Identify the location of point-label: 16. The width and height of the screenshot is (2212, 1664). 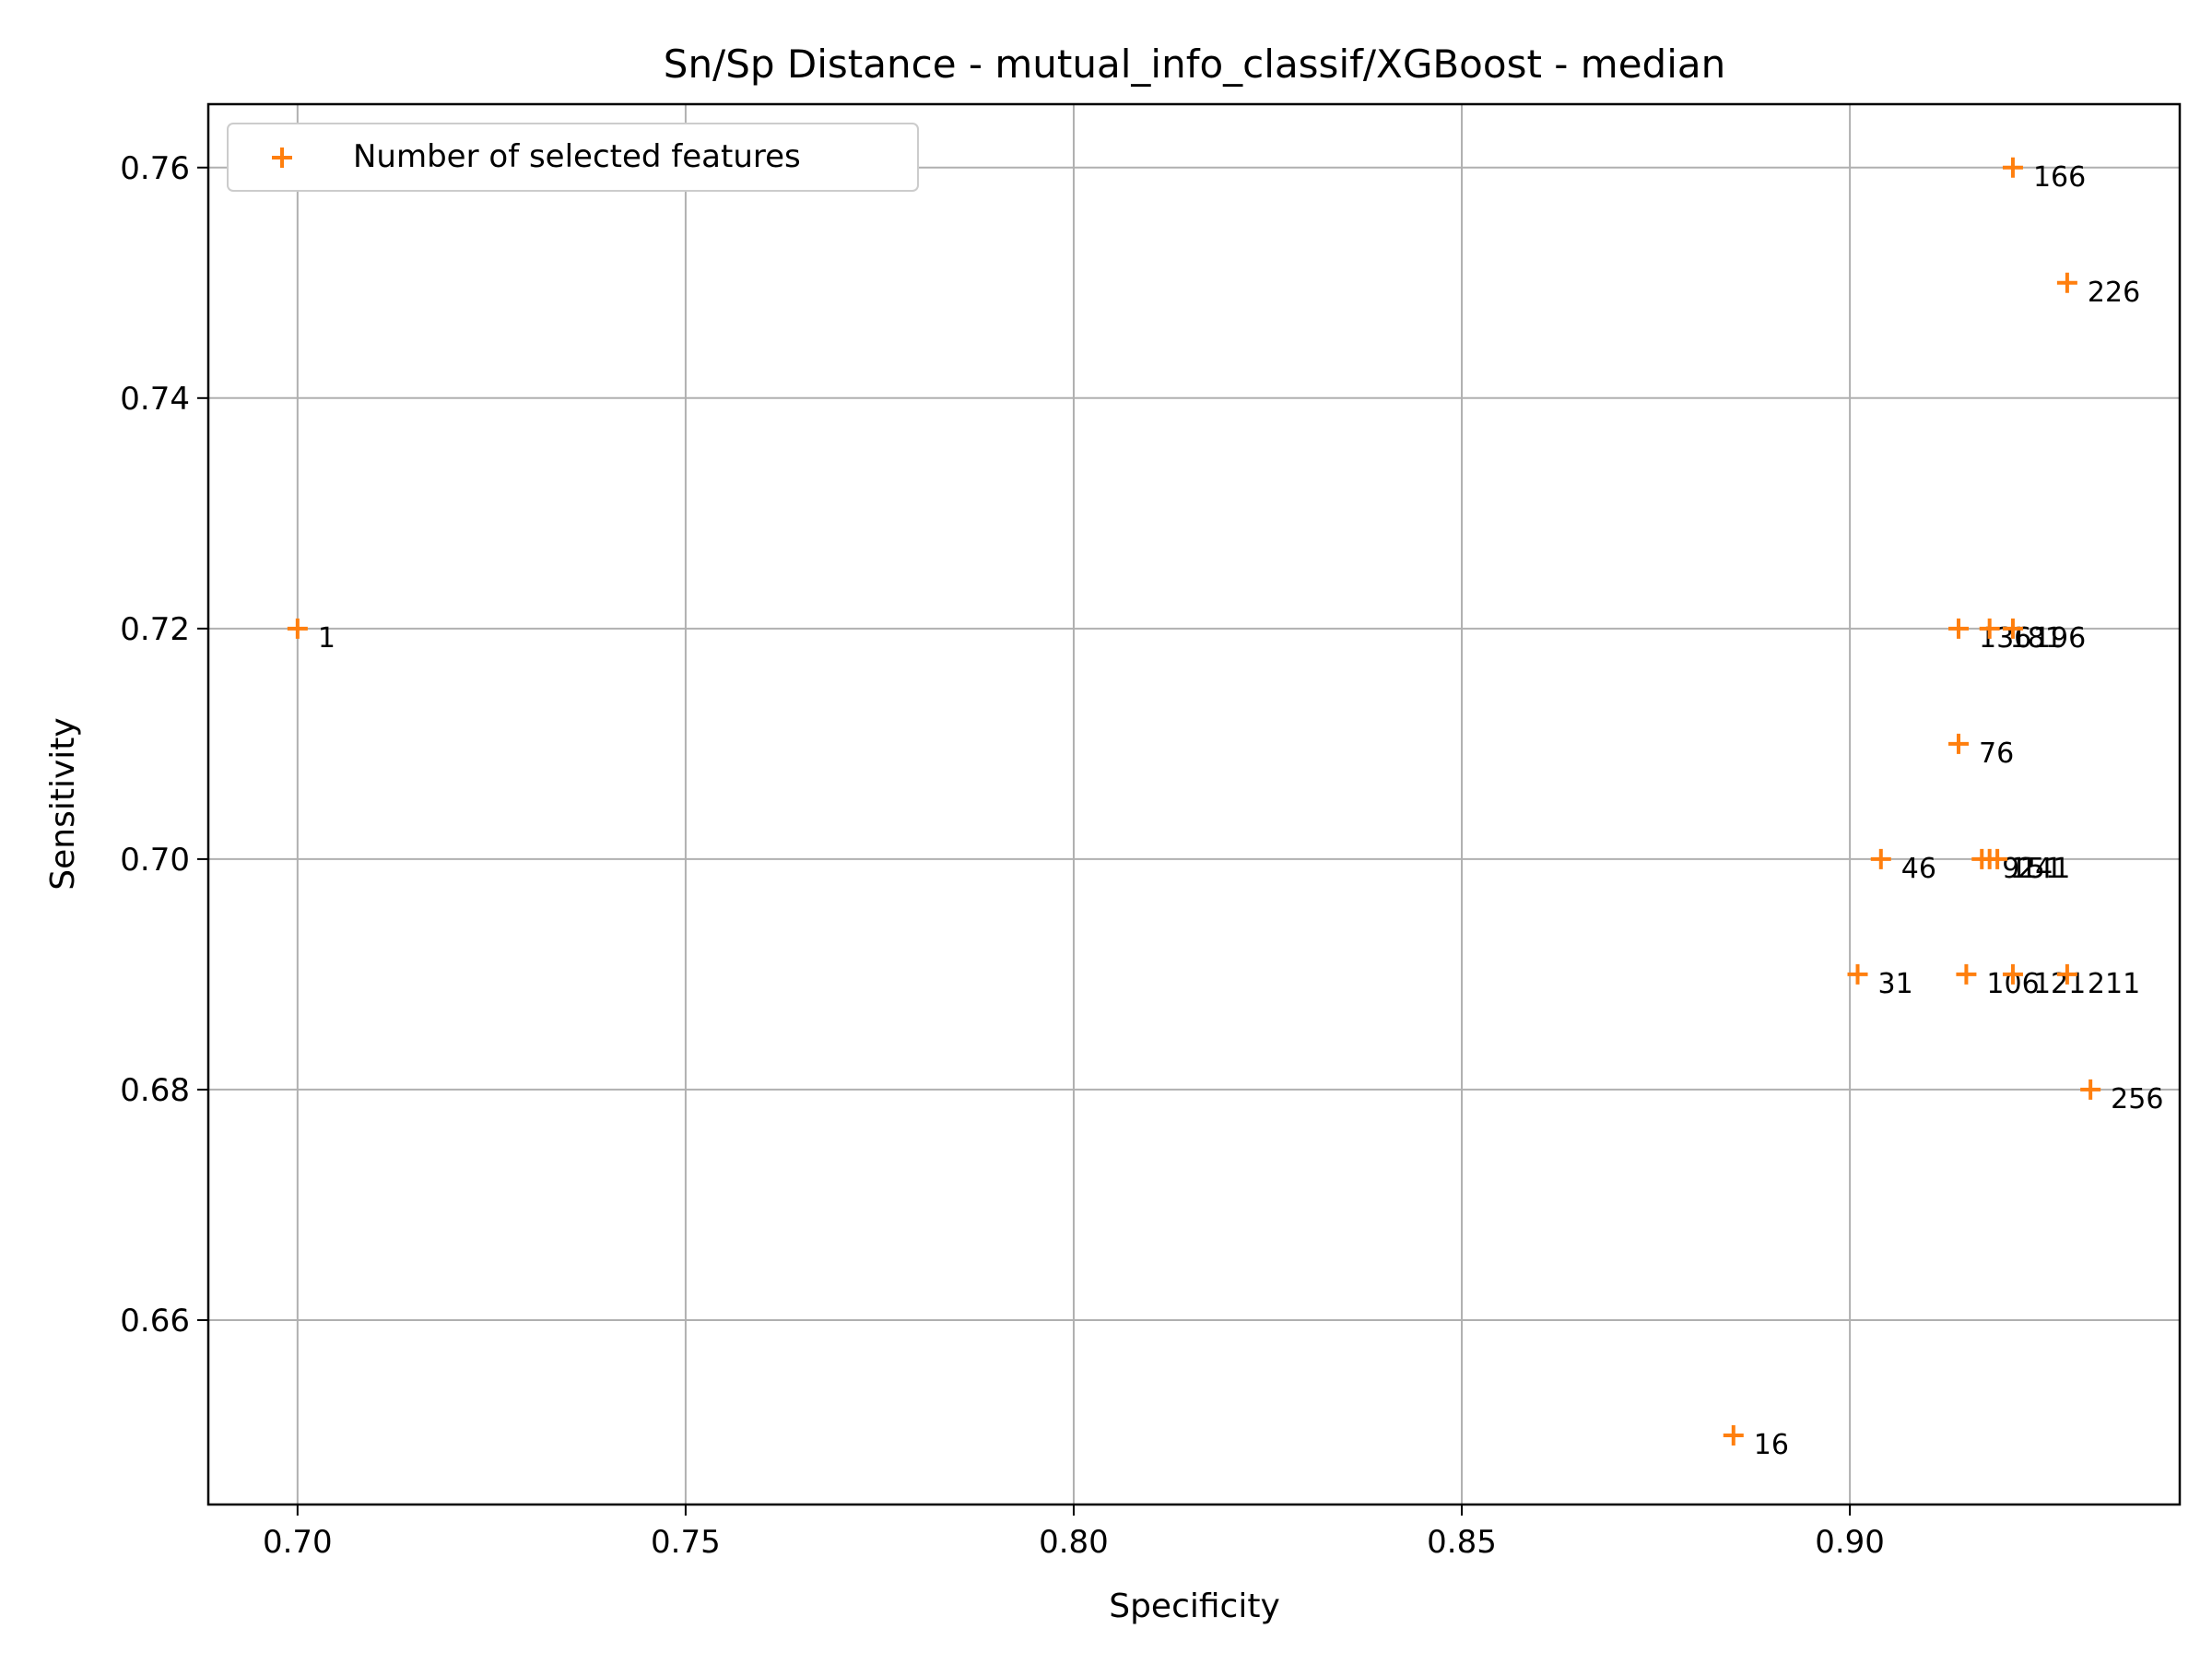
(1771, 1445).